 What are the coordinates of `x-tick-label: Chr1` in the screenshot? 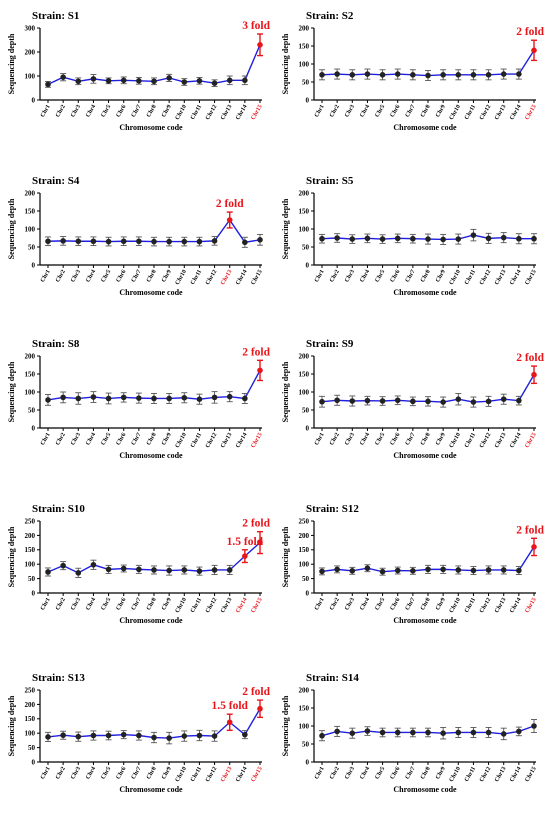 It's located at (46, 111).